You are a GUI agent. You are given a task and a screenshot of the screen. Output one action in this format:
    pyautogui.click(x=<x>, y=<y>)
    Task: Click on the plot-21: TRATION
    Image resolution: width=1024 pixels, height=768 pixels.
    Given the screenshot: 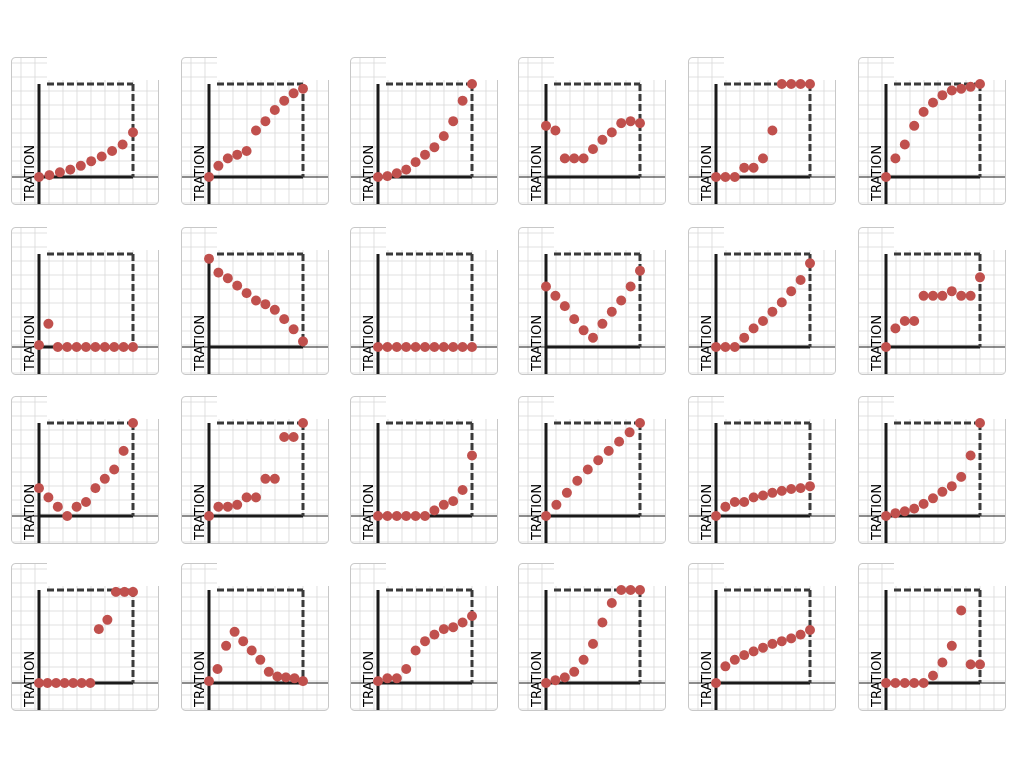 What is the action you would take?
    pyautogui.click(x=424, y=637)
    